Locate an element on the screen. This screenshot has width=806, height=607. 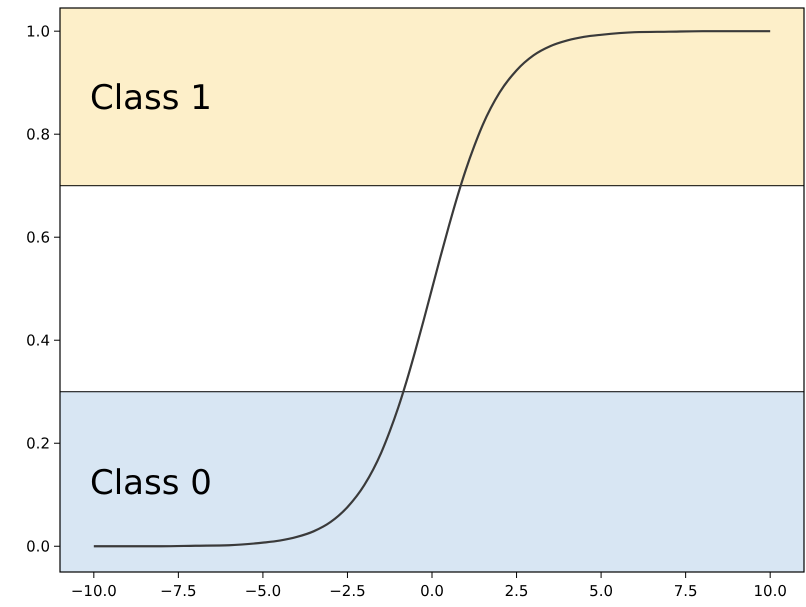
y-tick-label: 0.8 is located at coordinates (38, 134).